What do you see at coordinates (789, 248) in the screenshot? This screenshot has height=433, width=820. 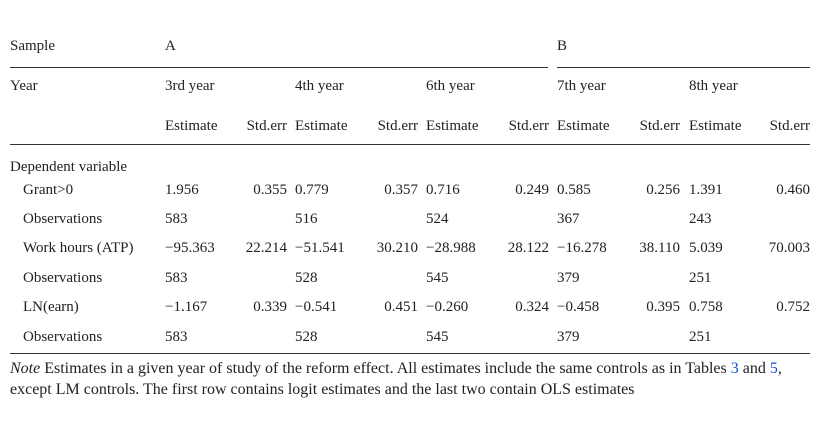 I see `cell: 70.003` at bounding box center [789, 248].